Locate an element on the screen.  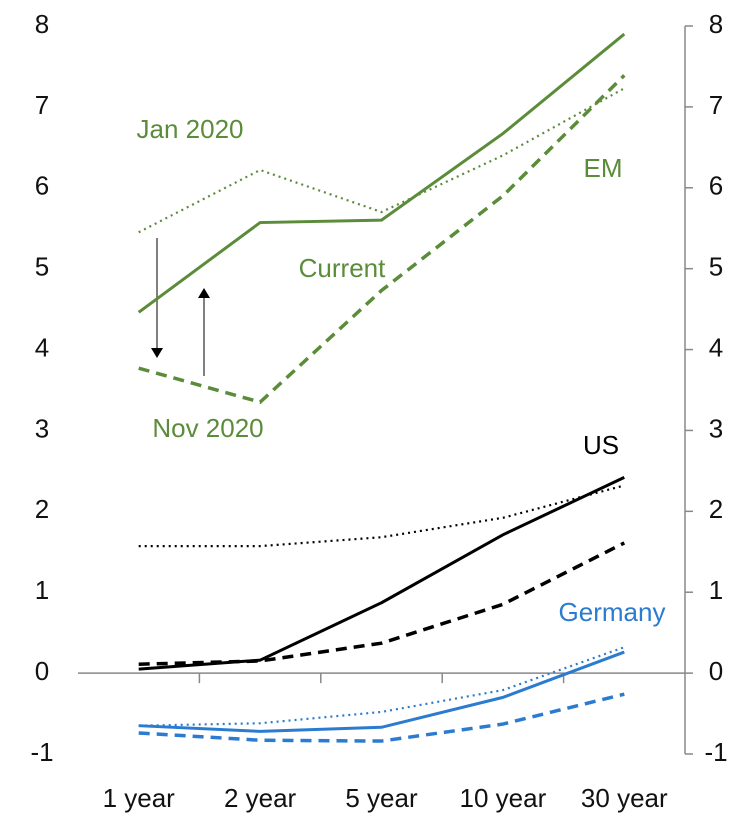
group-label: Germany is located at coordinates (612, 612).